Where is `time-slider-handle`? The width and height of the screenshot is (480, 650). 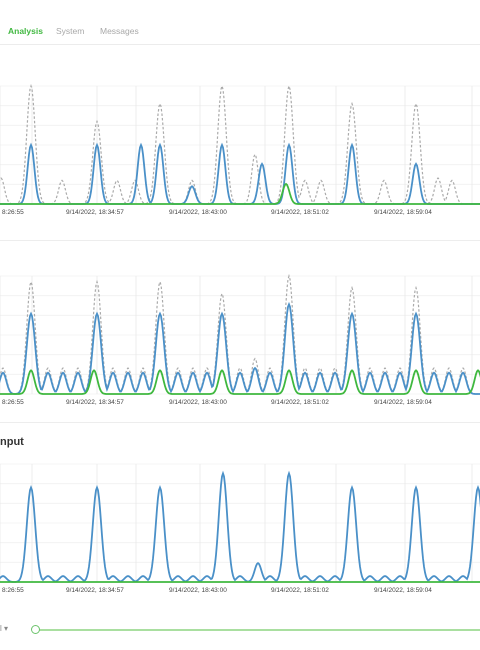 time-slider-handle is located at coordinates (35, 629).